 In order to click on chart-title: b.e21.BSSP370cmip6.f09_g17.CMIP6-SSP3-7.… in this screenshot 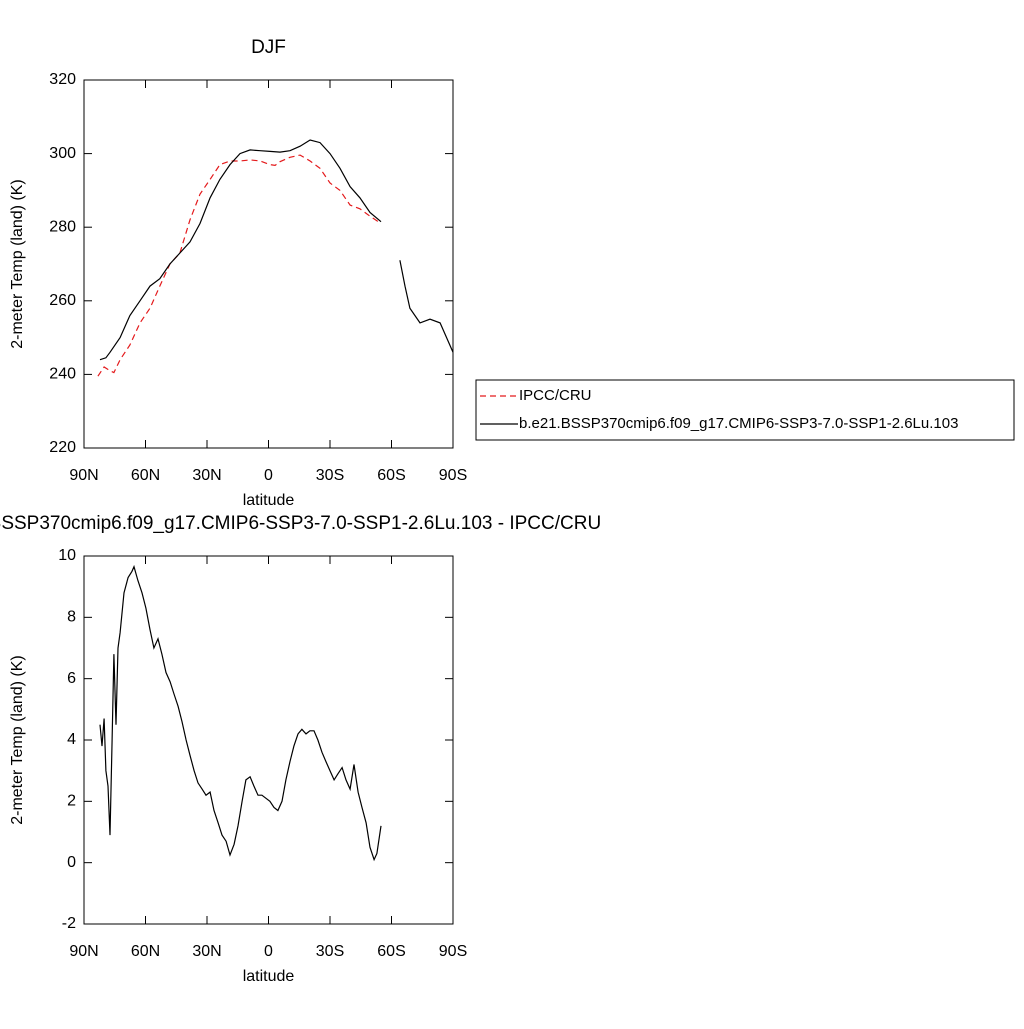, I will do `click(300, 523)`.